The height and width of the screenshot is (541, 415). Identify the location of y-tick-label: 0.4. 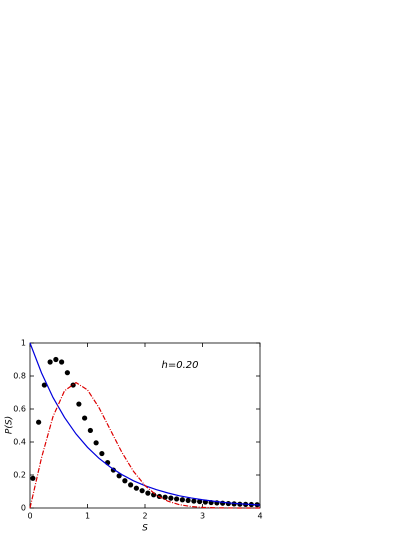
(19, 442).